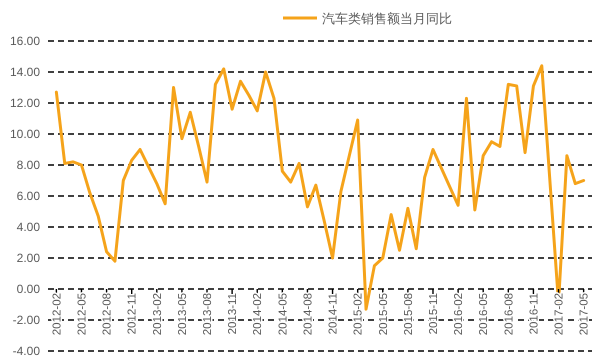 Image resolution: width=605 pixels, height=364 pixels. Describe the element at coordinates (308, 314) in the screenshot. I see `x-tick-label: 2014-08` at that location.